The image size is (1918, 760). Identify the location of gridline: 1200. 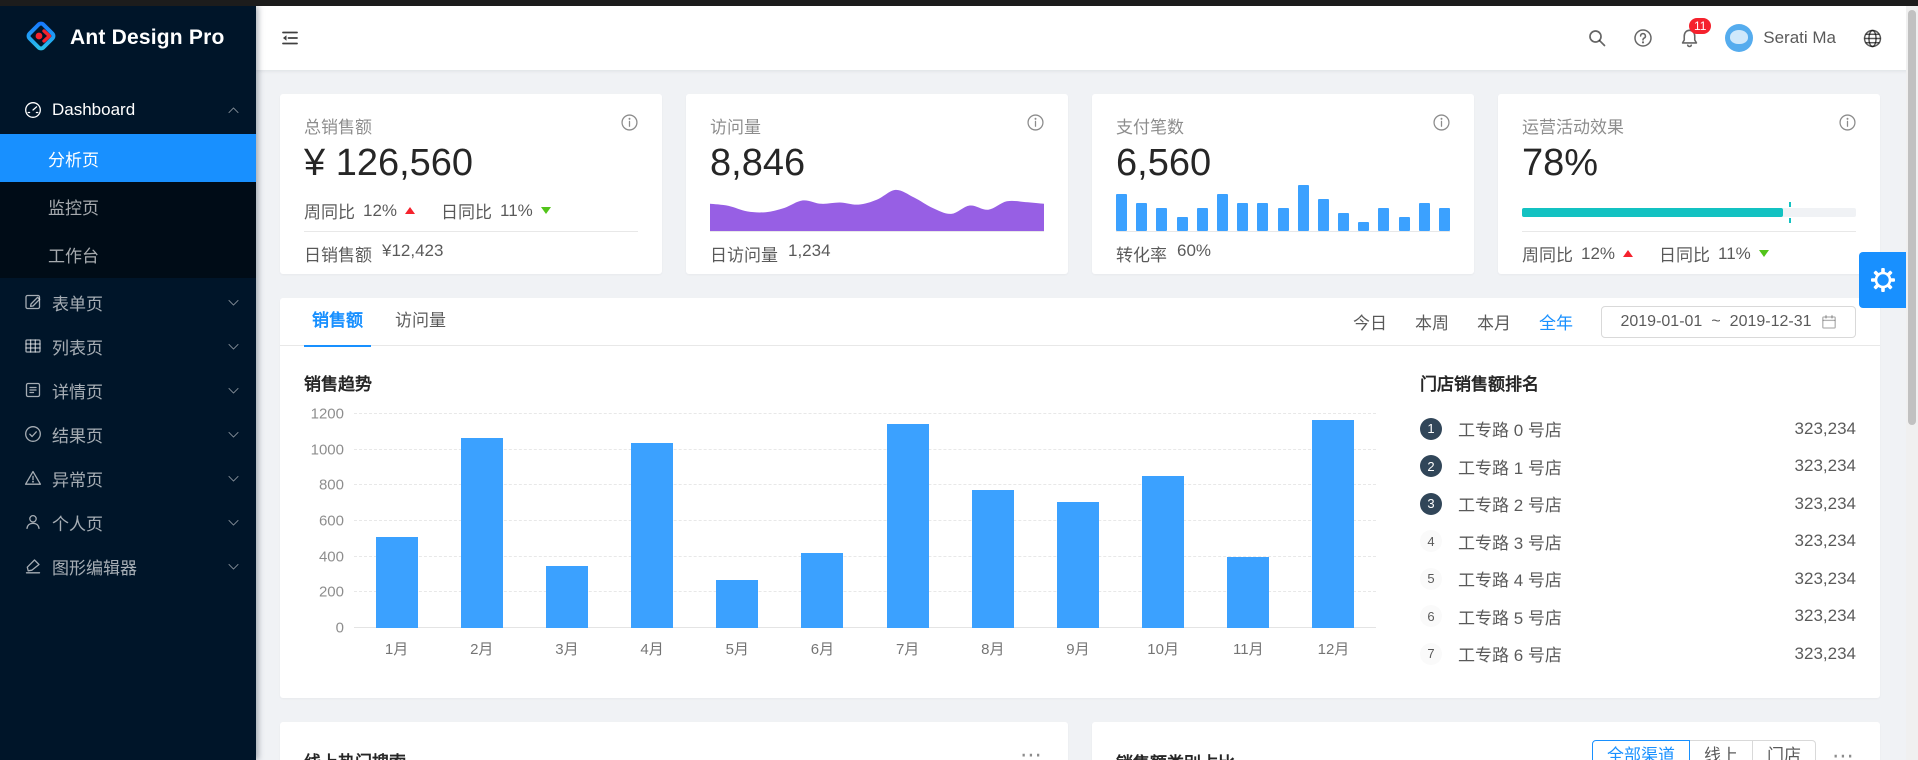
(843, 414).